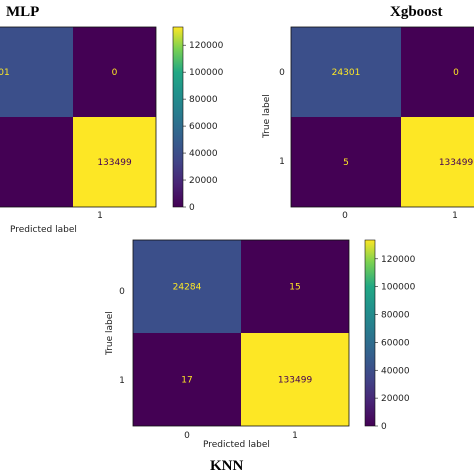  I want to click on xgboost-cell-label-0-0: 24301, so click(346, 73).